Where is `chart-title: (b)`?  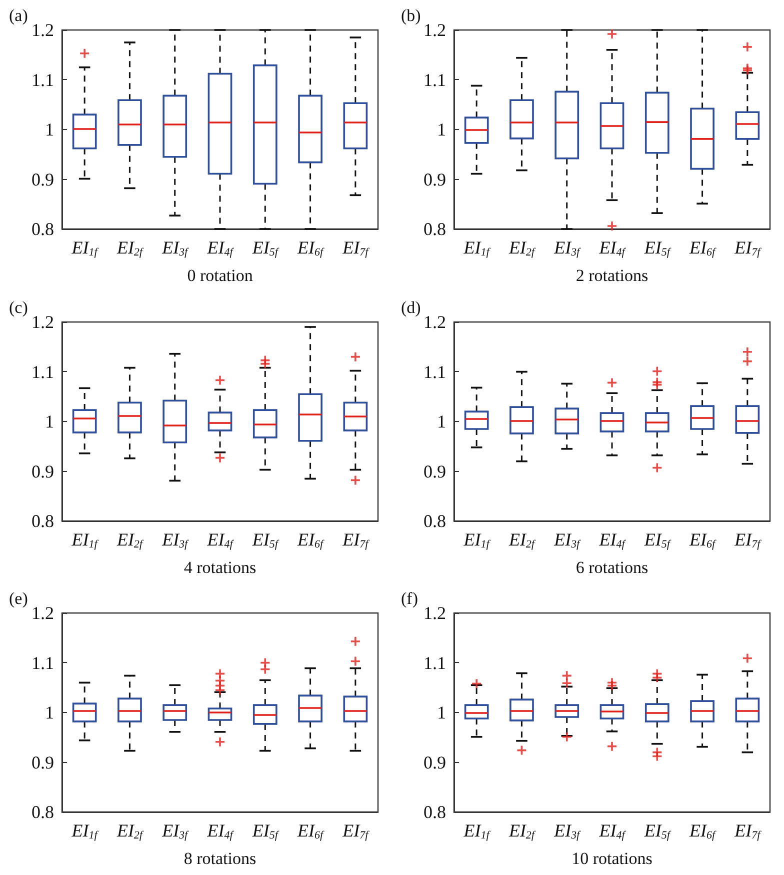 chart-title: (b) is located at coordinates (411, 15).